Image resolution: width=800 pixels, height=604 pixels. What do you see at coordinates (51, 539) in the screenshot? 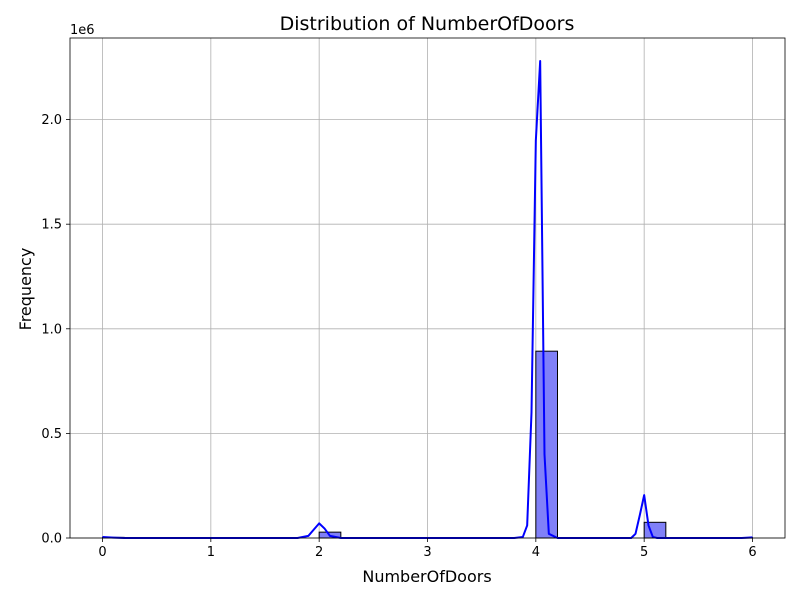
I see `y-tick-label: 0.0` at bounding box center [51, 539].